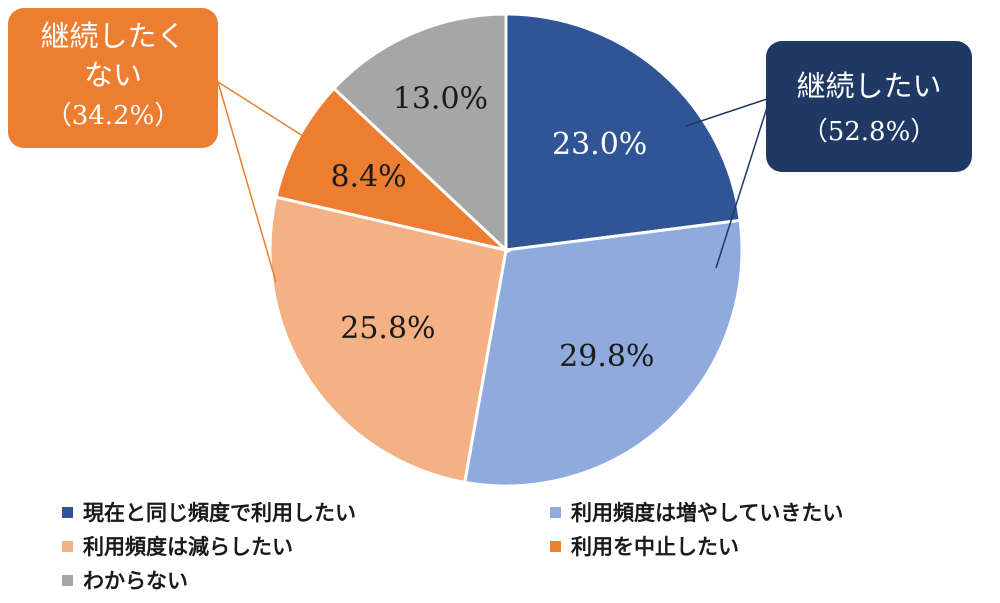 This screenshot has width=1000, height=603. I want to click on pie-slice-dont-know, so click(419, 133).